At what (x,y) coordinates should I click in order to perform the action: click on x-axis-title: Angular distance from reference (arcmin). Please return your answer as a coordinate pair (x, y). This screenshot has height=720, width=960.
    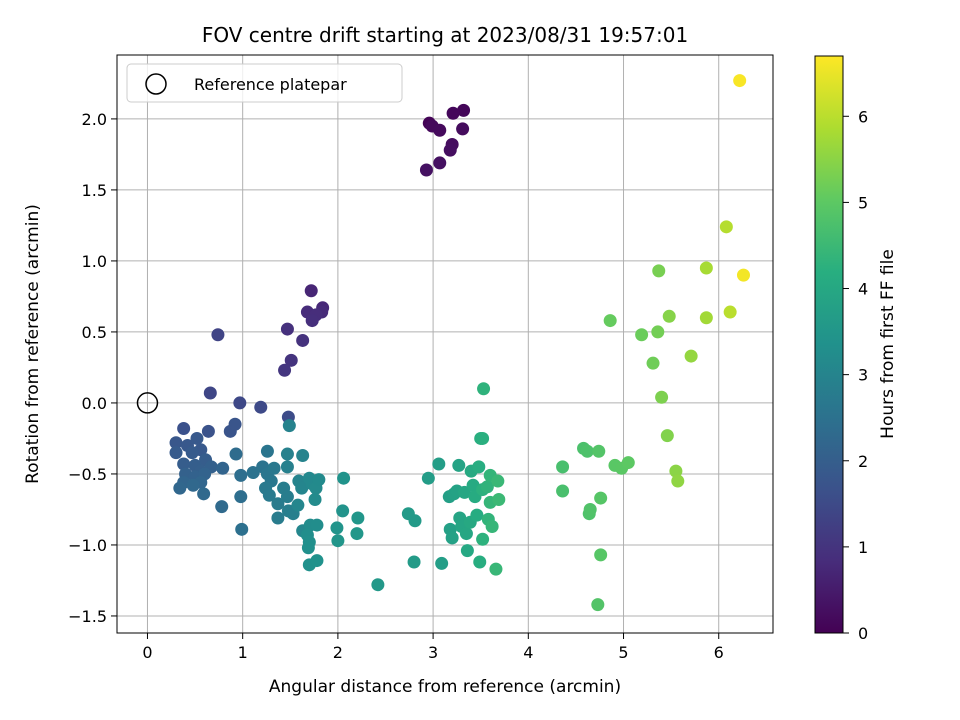
    Looking at the image, I should click on (445, 687).